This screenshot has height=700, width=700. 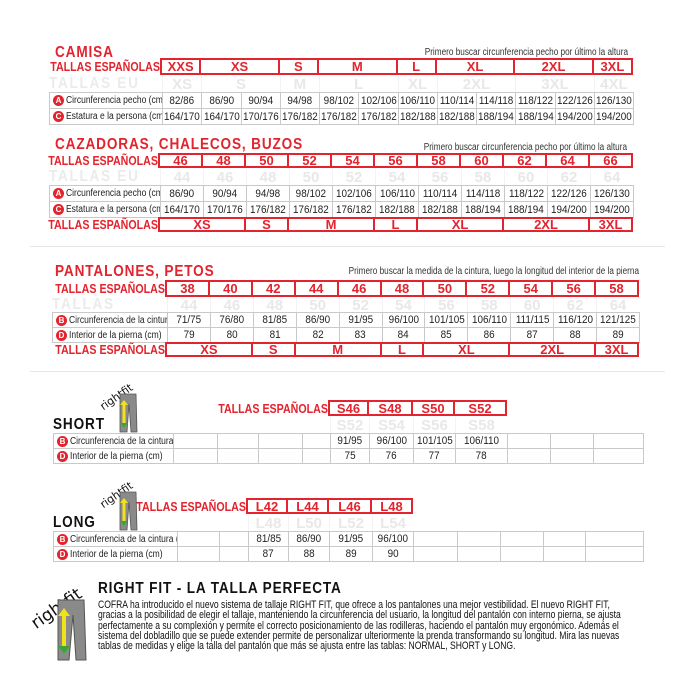 I want to click on cell-value: 81, so click(x=275, y=335).